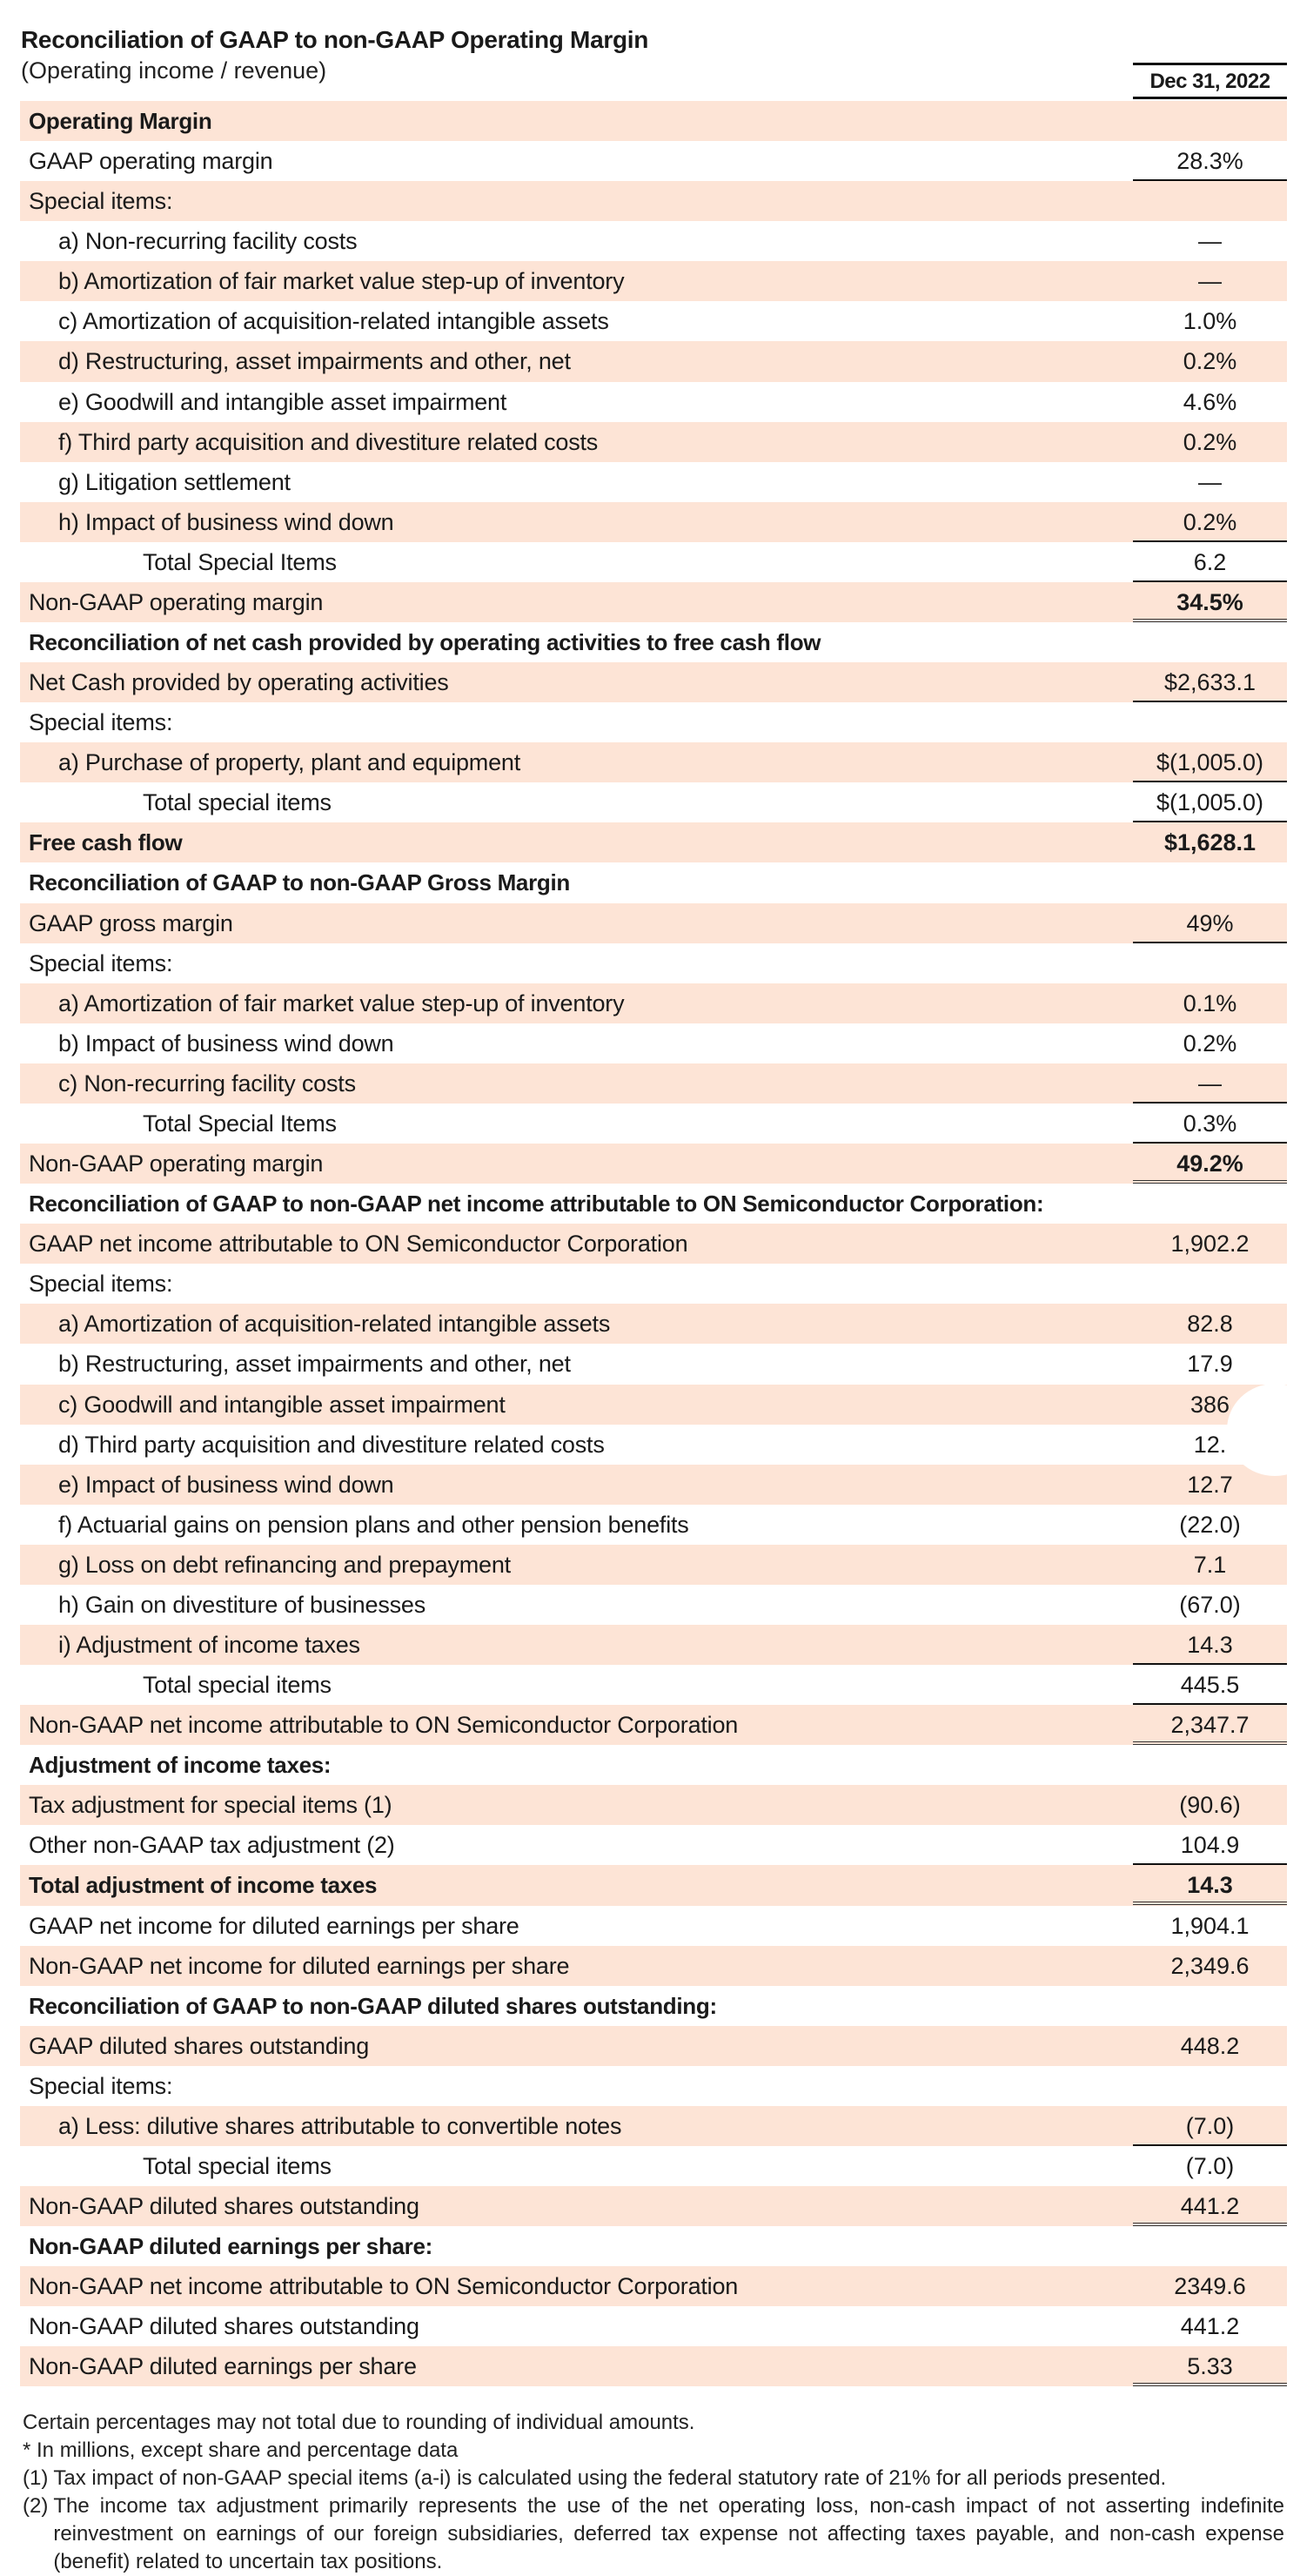 The height and width of the screenshot is (2576, 1300). What do you see at coordinates (1210, 602) in the screenshot?
I see `row-value: 34.5%` at bounding box center [1210, 602].